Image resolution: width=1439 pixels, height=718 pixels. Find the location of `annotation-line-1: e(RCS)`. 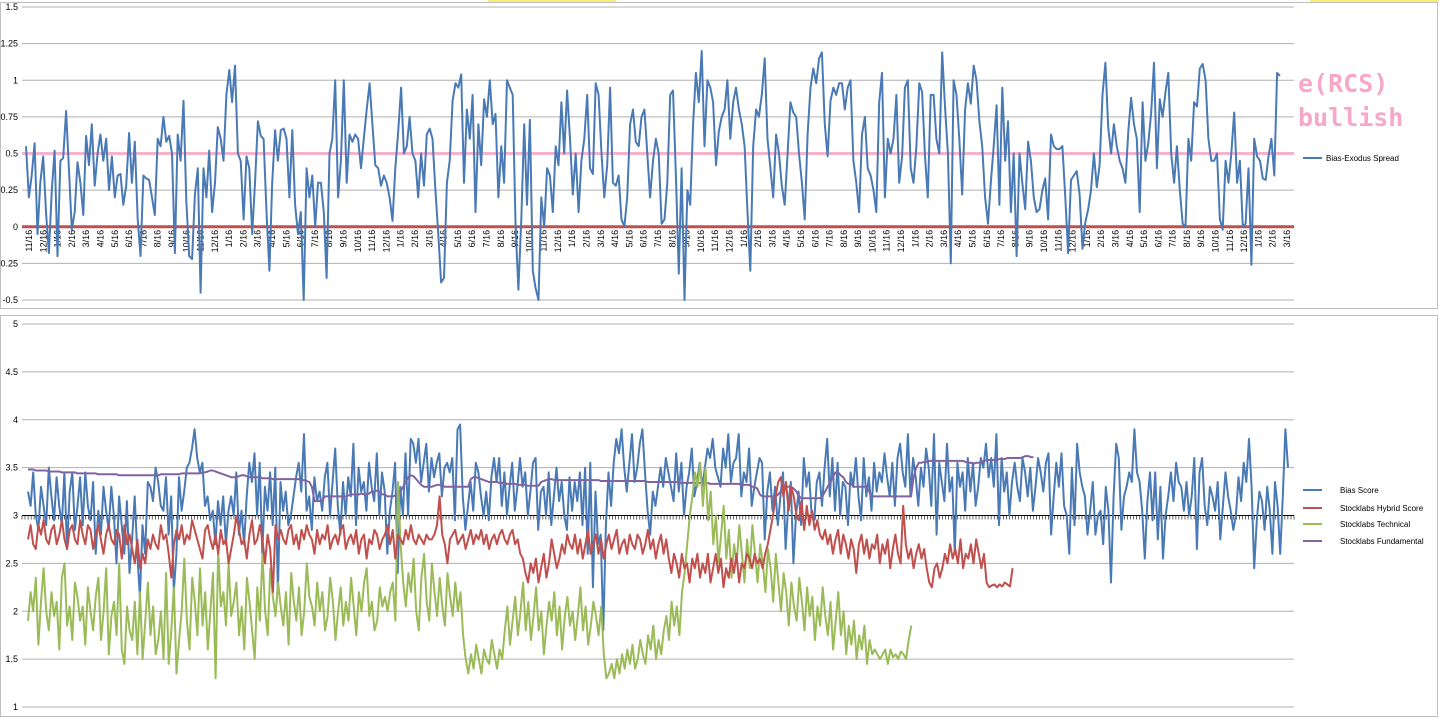

annotation-line-1: e(RCS) is located at coordinates (1343, 83).